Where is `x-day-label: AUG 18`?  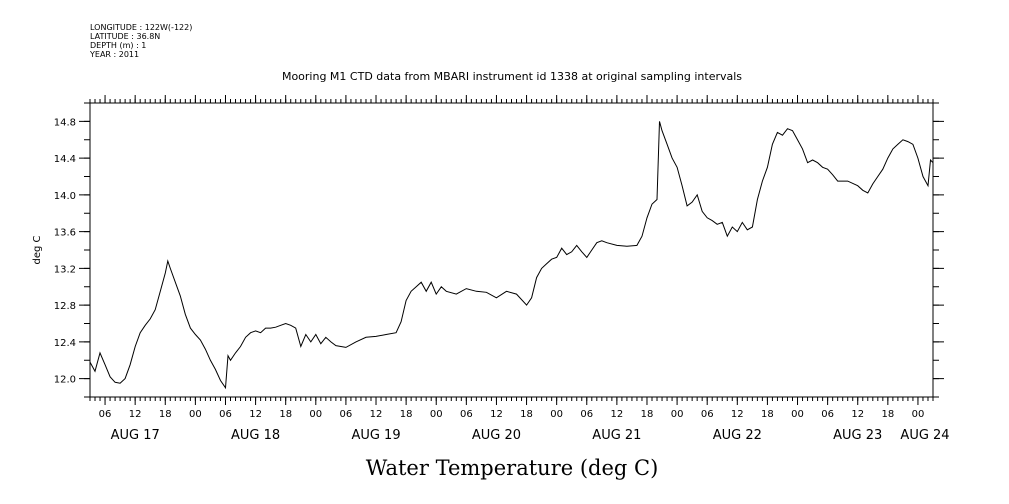
x-day-label: AUG 18 is located at coordinates (255, 435).